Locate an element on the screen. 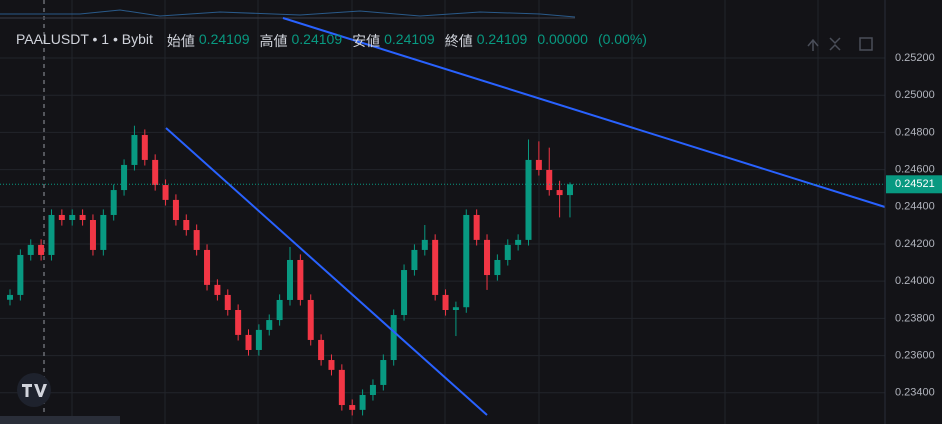 The height and width of the screenshot is (424, 942). y-tick-label: 0.25000 is located at coordinates (915, 95).